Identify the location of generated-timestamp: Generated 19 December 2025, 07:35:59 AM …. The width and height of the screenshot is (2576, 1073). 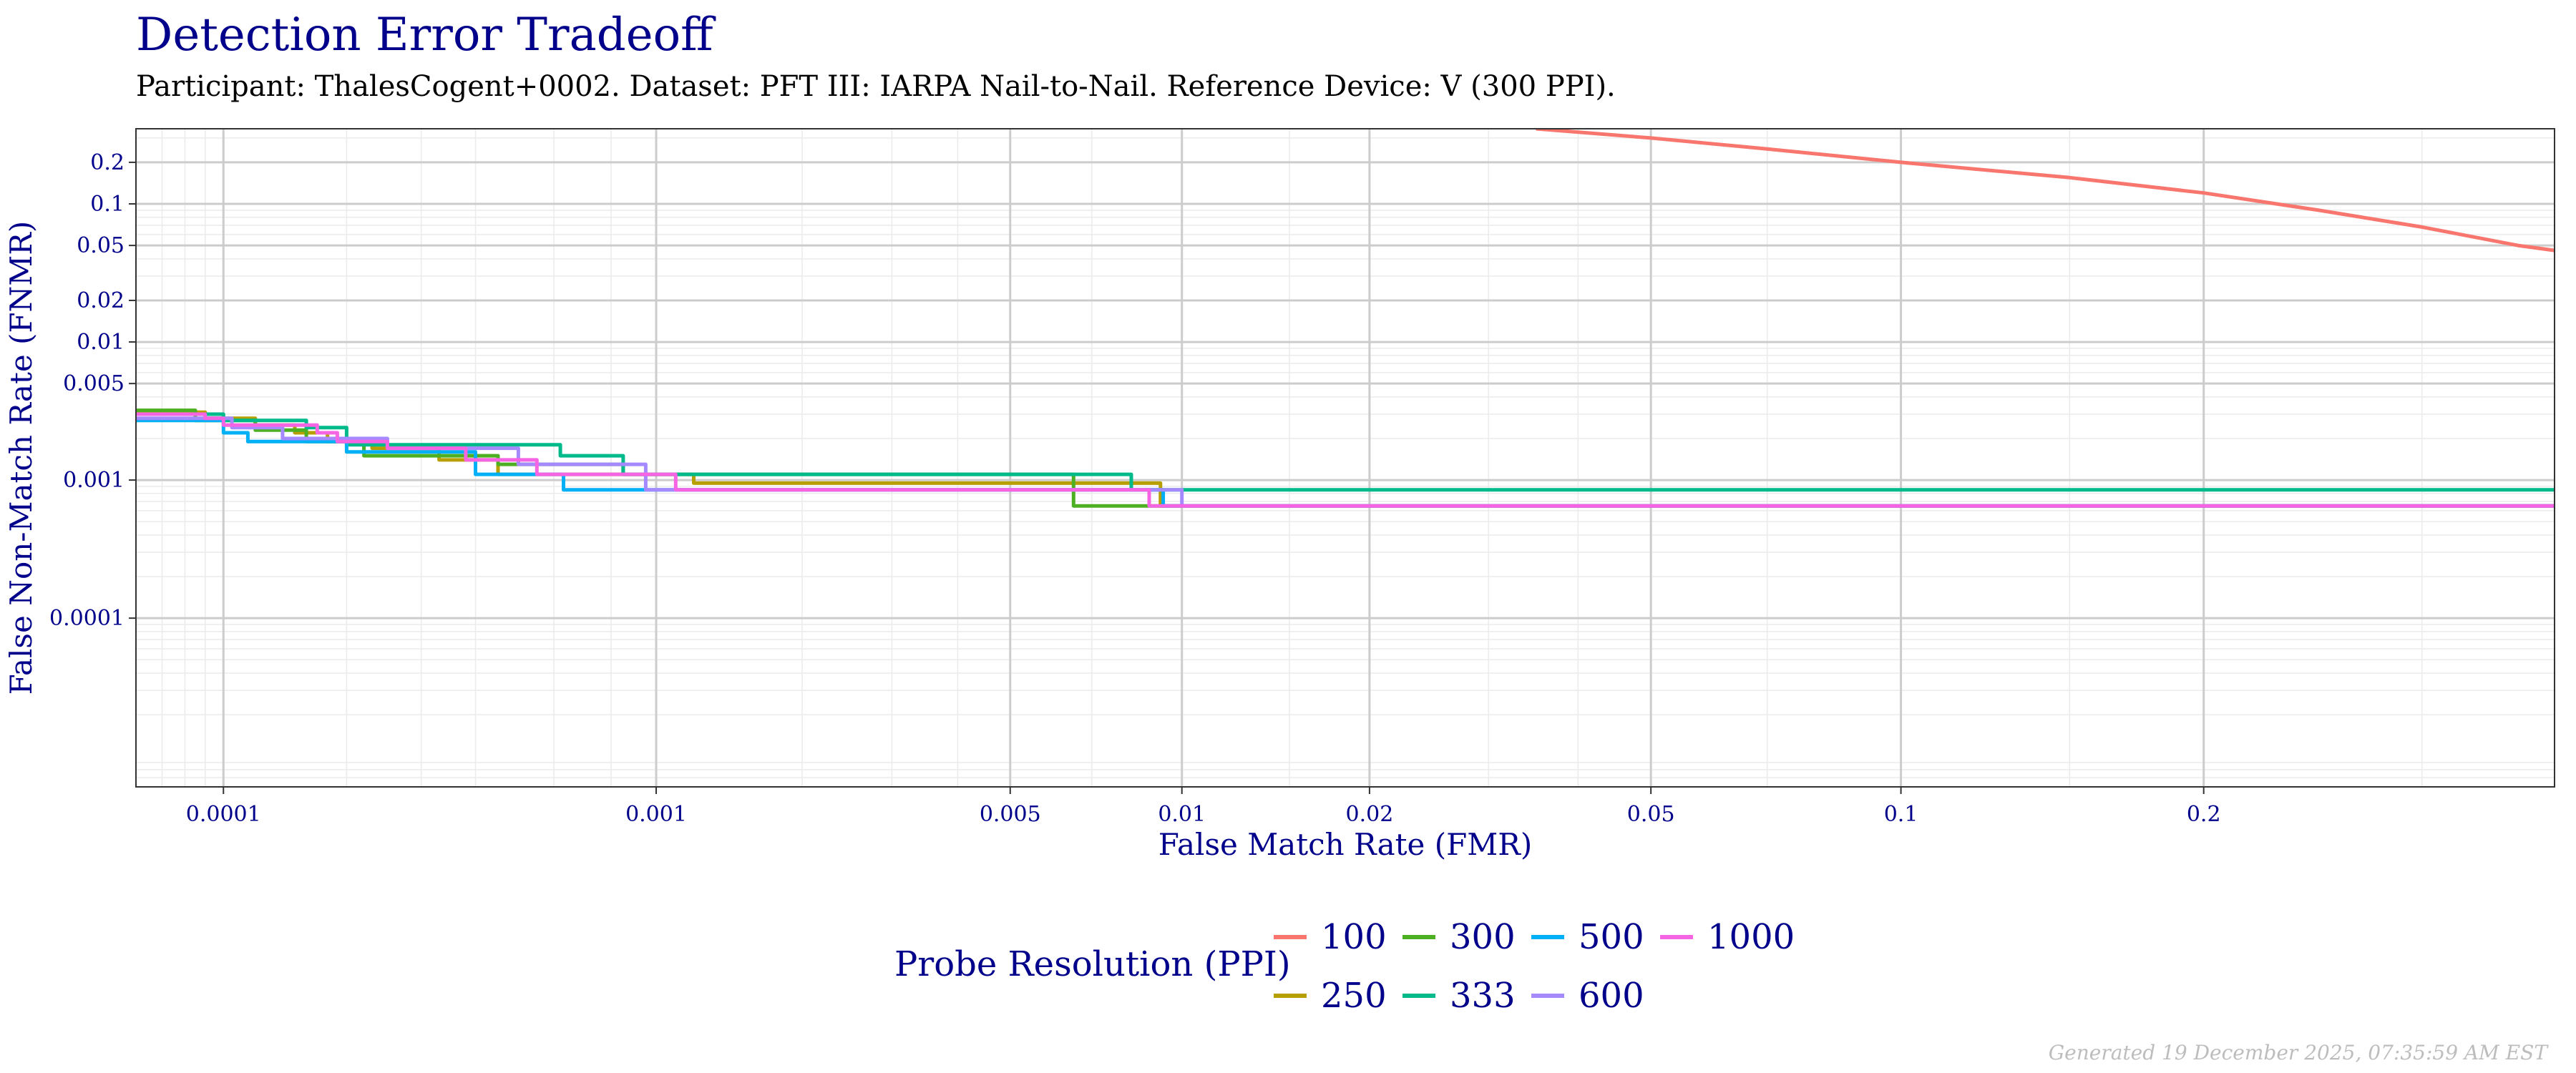
(2297, 1052).